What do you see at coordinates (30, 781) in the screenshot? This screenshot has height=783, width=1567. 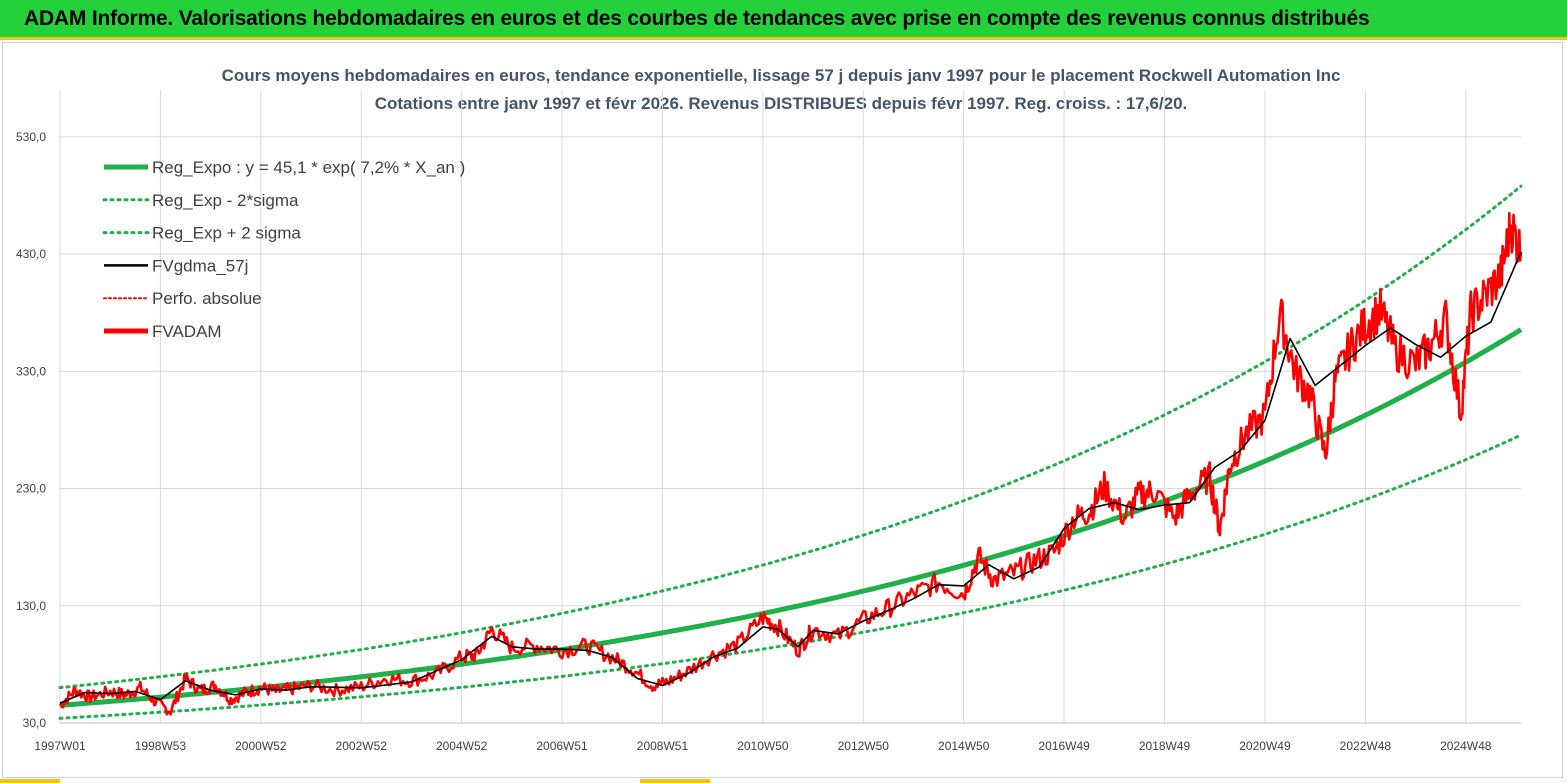 I see `bottom-accent-left` at bounding box center [30, 781].